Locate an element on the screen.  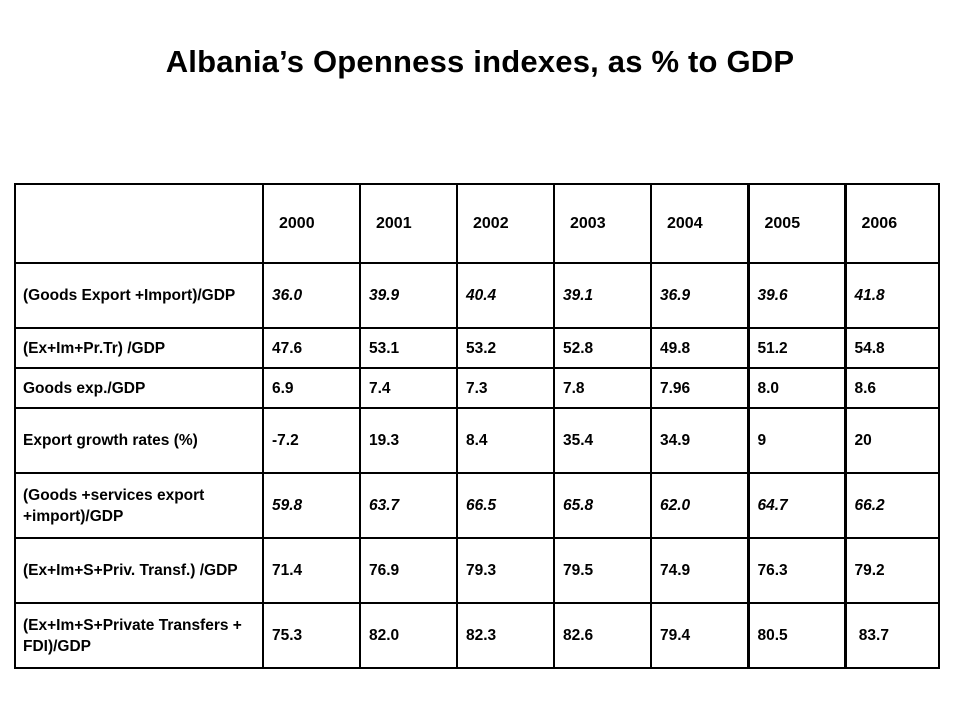
table-cell: 35.4 is located at coordinates (602, 440).